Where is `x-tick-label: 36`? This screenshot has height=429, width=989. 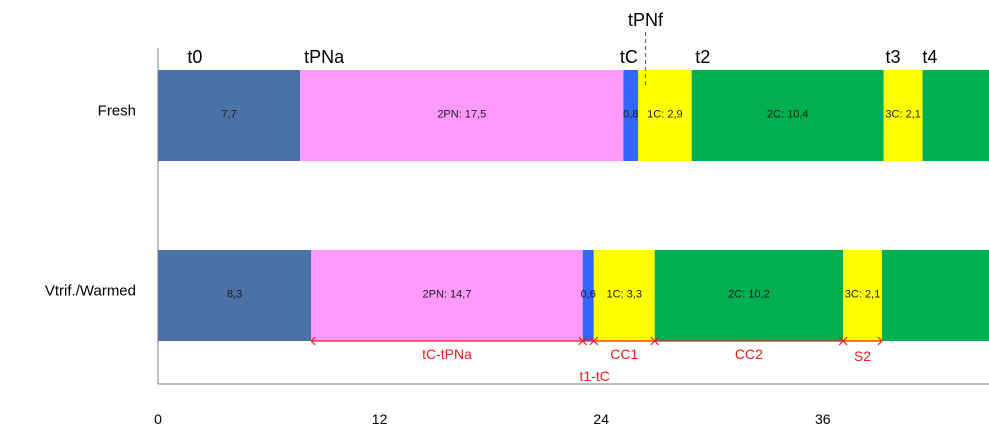
x-tick-label: 36 is located at coordinates (823, 419).